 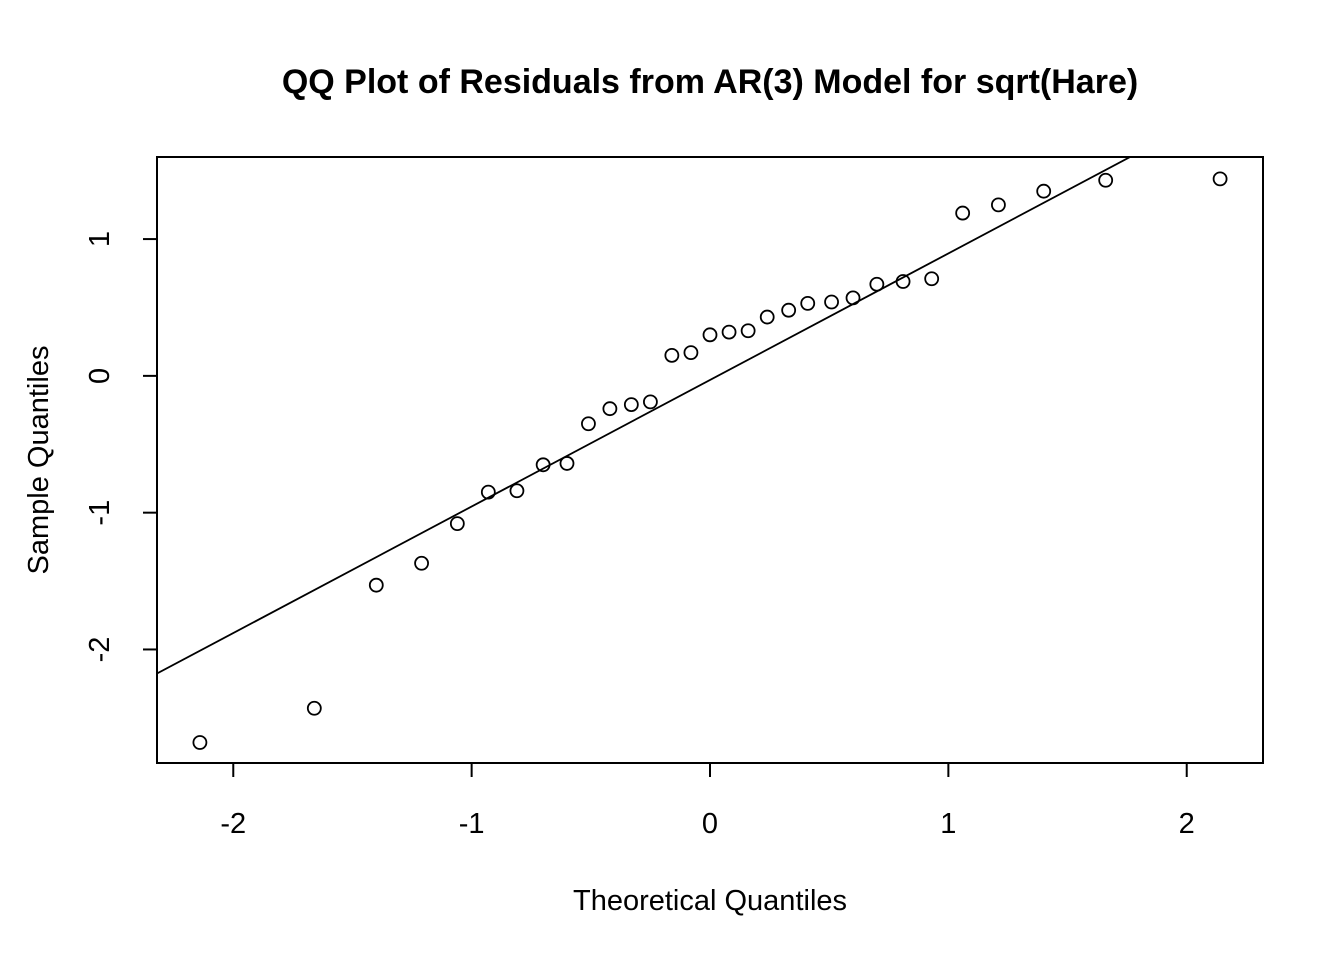 I want to click on y-axis-label: Sample Quantiles, so click(x=39, y=460).